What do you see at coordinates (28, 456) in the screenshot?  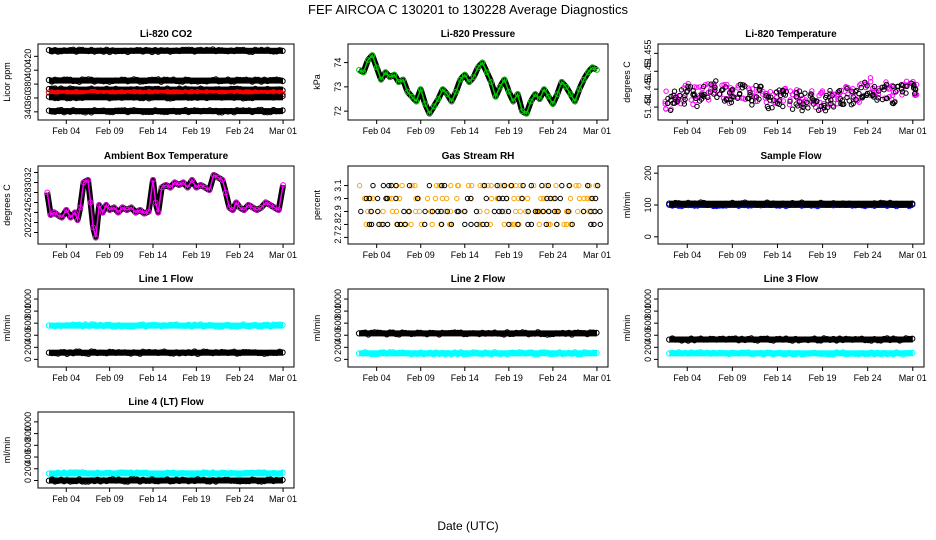 I see `y-tick-label: 400` at bounding box center [28, 456].